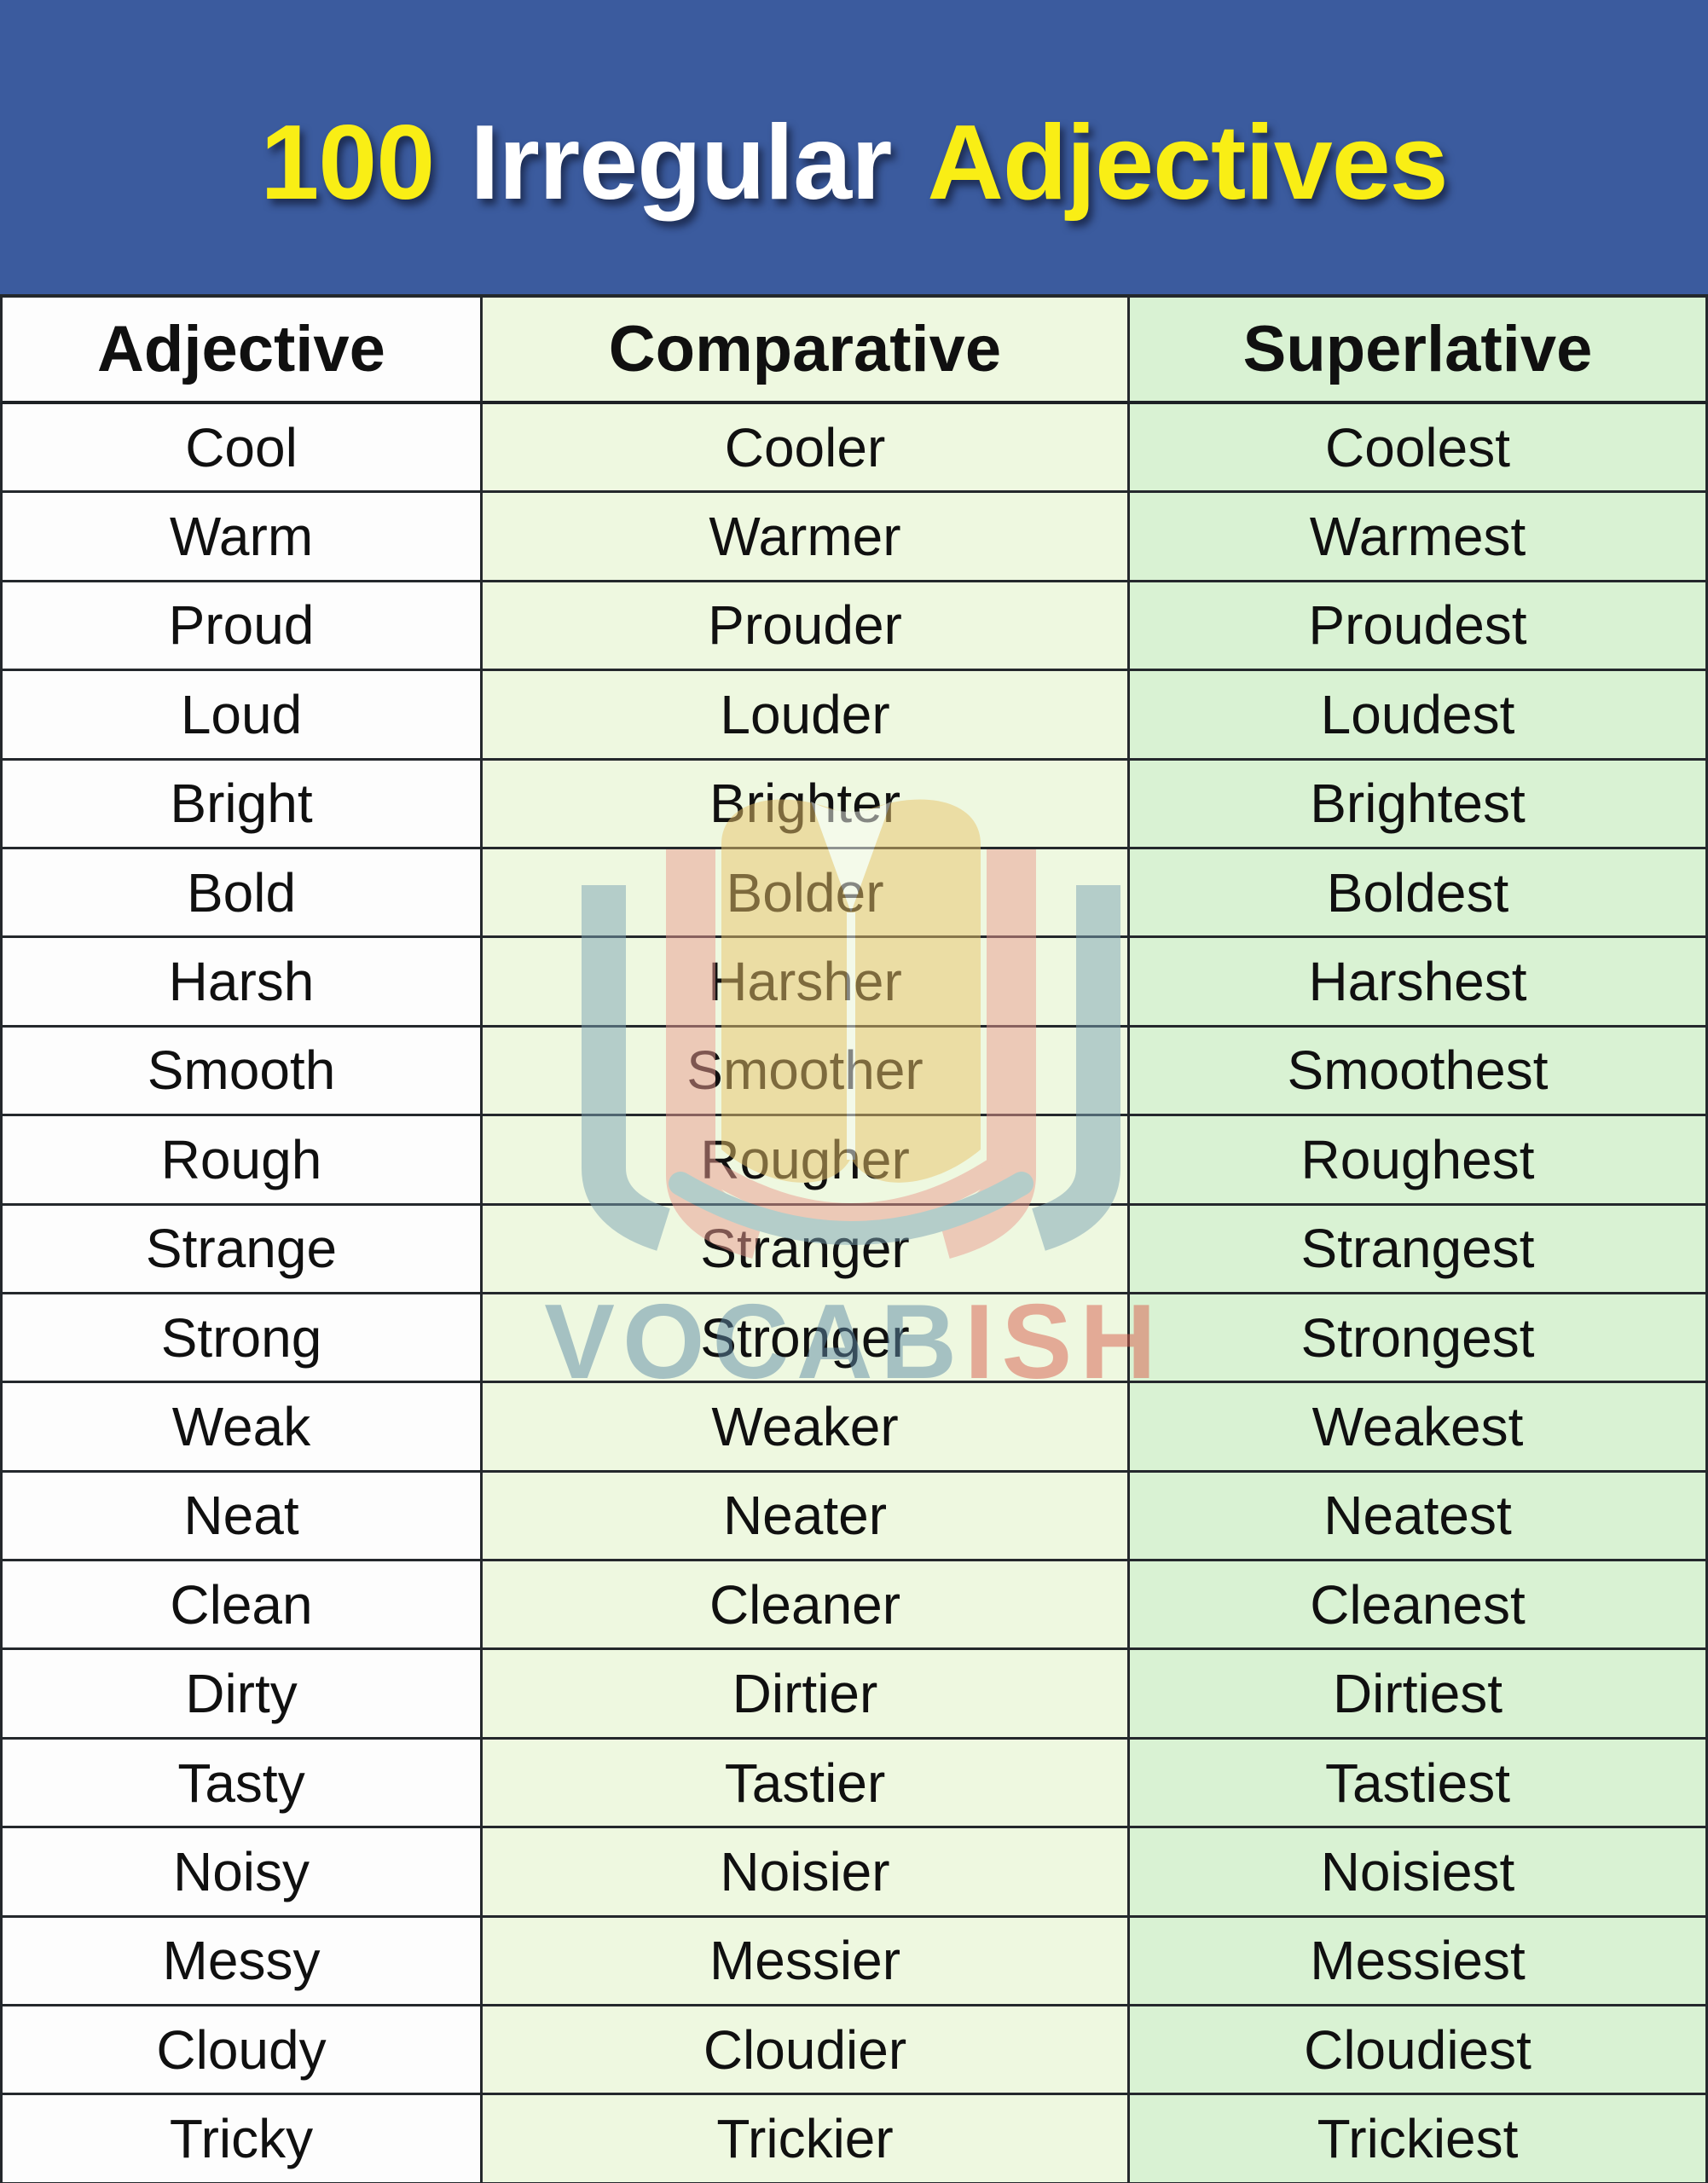 This screenshot has height=2183, width=1708. I want to click on cell-superlative: Strangest, so click(1419, 1249).